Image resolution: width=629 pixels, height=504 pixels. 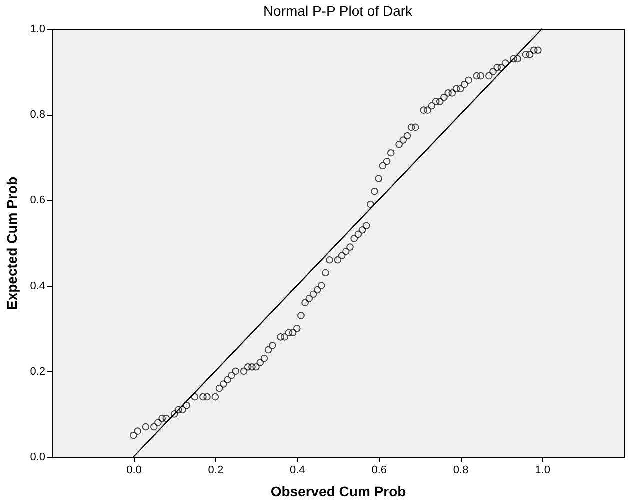 What do you see at coordinates (38, 458) in the screenshot?
I see `y-tick-label: 0.0` at bounding box center [38, 458].